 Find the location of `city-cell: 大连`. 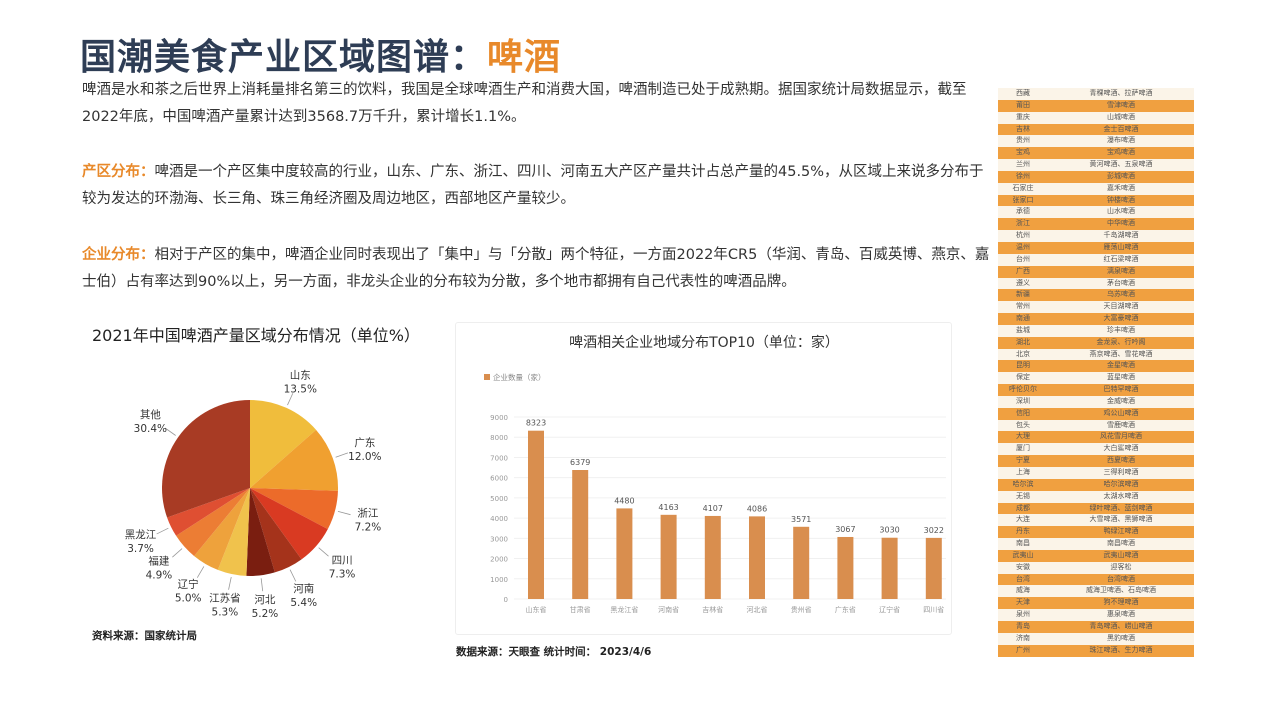

city-cell: 大连 is located at coordinates (1023, 519).